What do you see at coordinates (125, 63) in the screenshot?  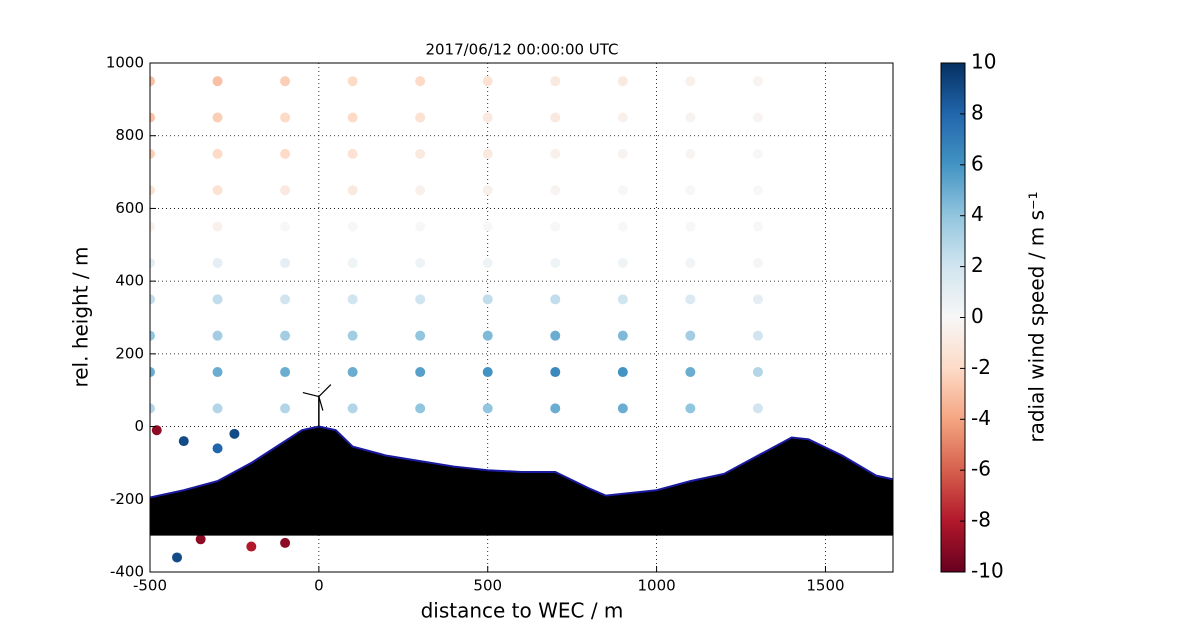 I see `y-tick-label: 1000` at bounding box center [125, 63].